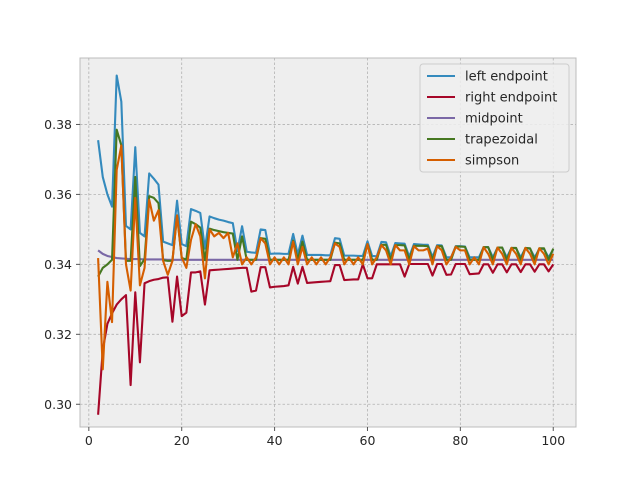 The width and height of the screenshot is (640, 480). Describe the element at coordinates (553, 440) in the screenshot. I see `x-tick-label: 100` at that location.